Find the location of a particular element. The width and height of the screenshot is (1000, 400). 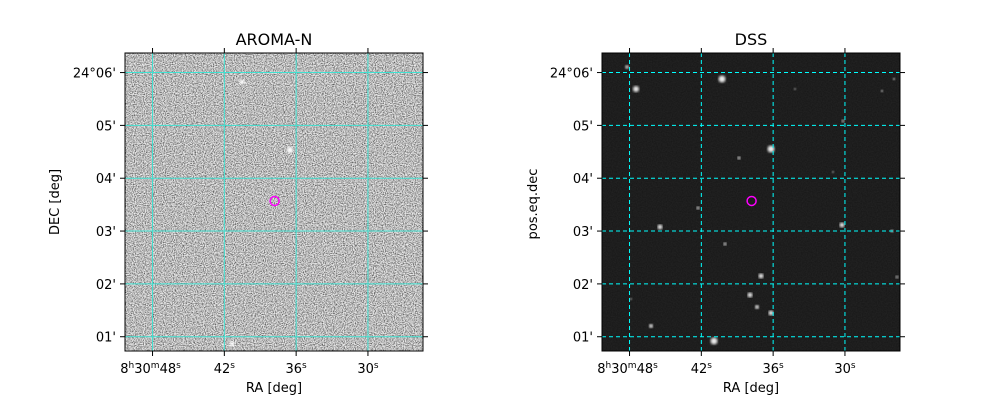

aroma-n-y-tick-label: 02' is located at coordinates (106, 285).